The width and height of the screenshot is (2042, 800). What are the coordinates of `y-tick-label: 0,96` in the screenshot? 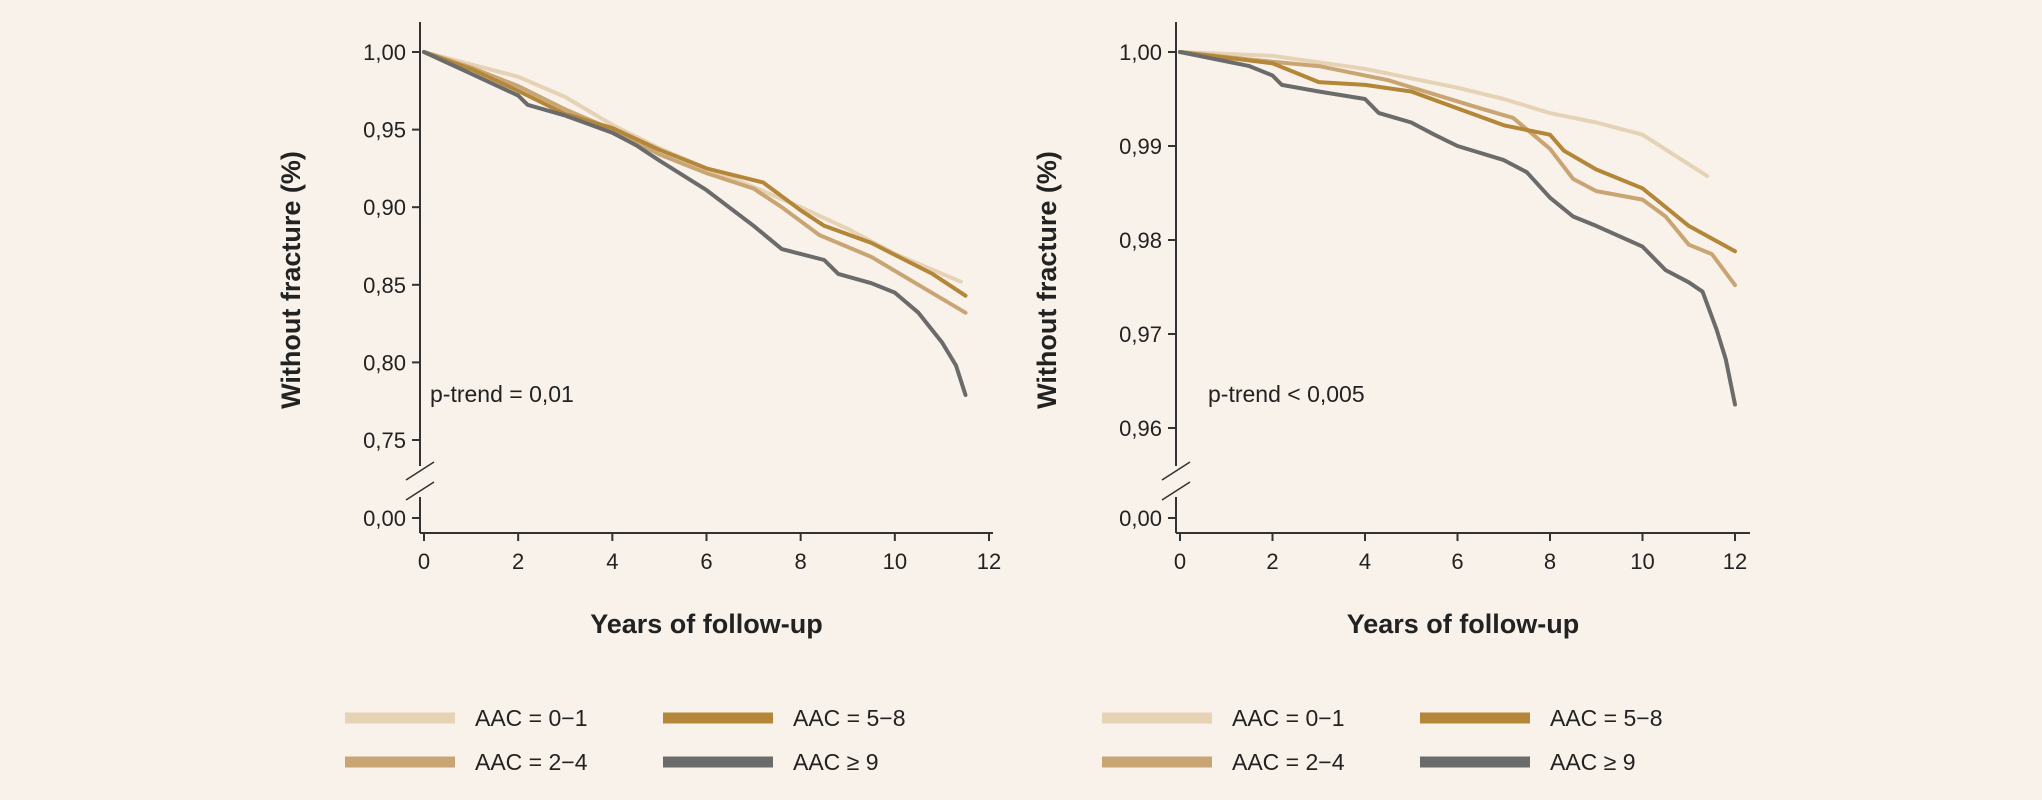 It's located at (1140, 428).